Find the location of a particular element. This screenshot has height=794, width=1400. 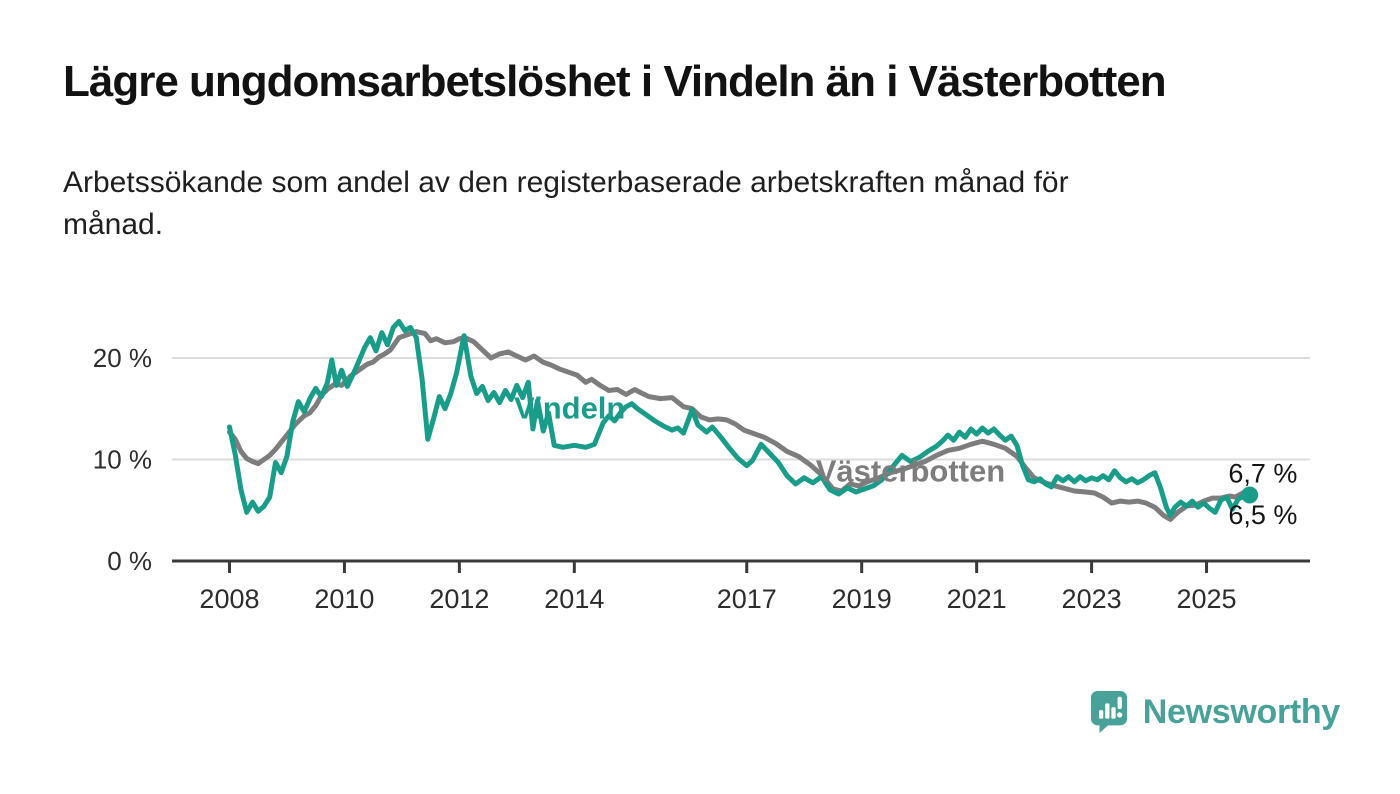

newsworthy-pin-barchart-icon is located at coordinates (1109, 712).